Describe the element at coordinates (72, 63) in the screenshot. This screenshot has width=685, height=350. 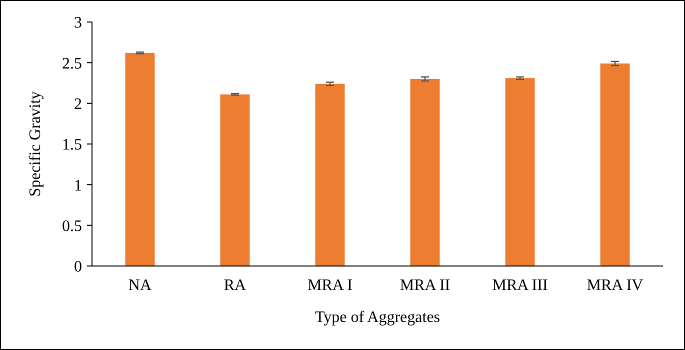
I see `y-tick-label: 2.5` at that location.